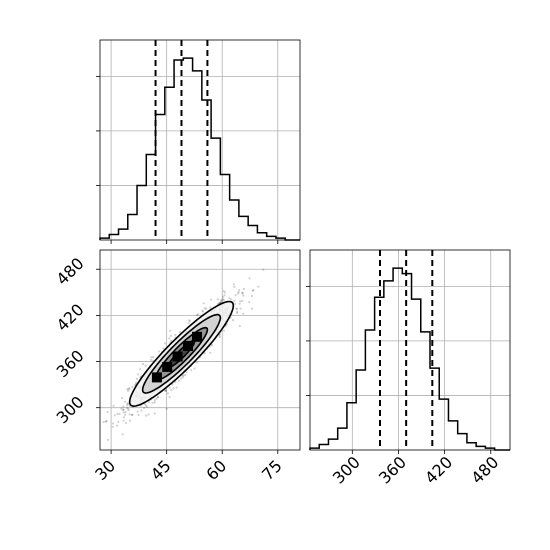 The width and height of the screenshot is (550, 550). I want to click on right-hist-xtick-label-1: 360, so click(392, 470).